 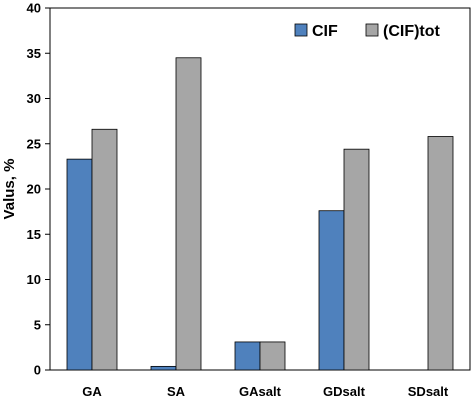 What do you see at coordinates (34, 53) in the screenshot?
I see `y-tick-label: 35` at bounding box center [34, 53].